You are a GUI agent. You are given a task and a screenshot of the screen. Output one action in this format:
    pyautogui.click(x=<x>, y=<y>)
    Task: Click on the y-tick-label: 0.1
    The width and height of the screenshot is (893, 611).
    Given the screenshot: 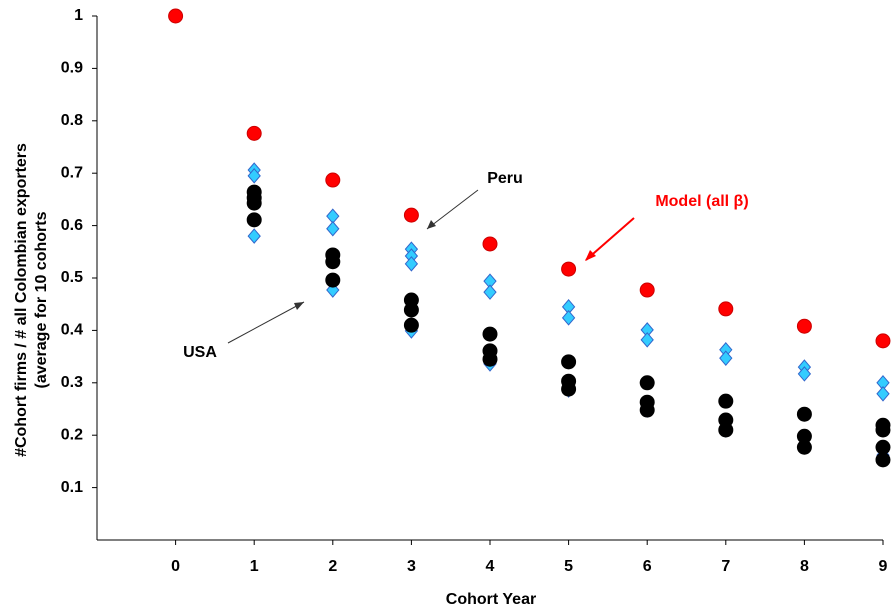 What is the action you would take?
    pyautogui.click(x=72, y=487)
    